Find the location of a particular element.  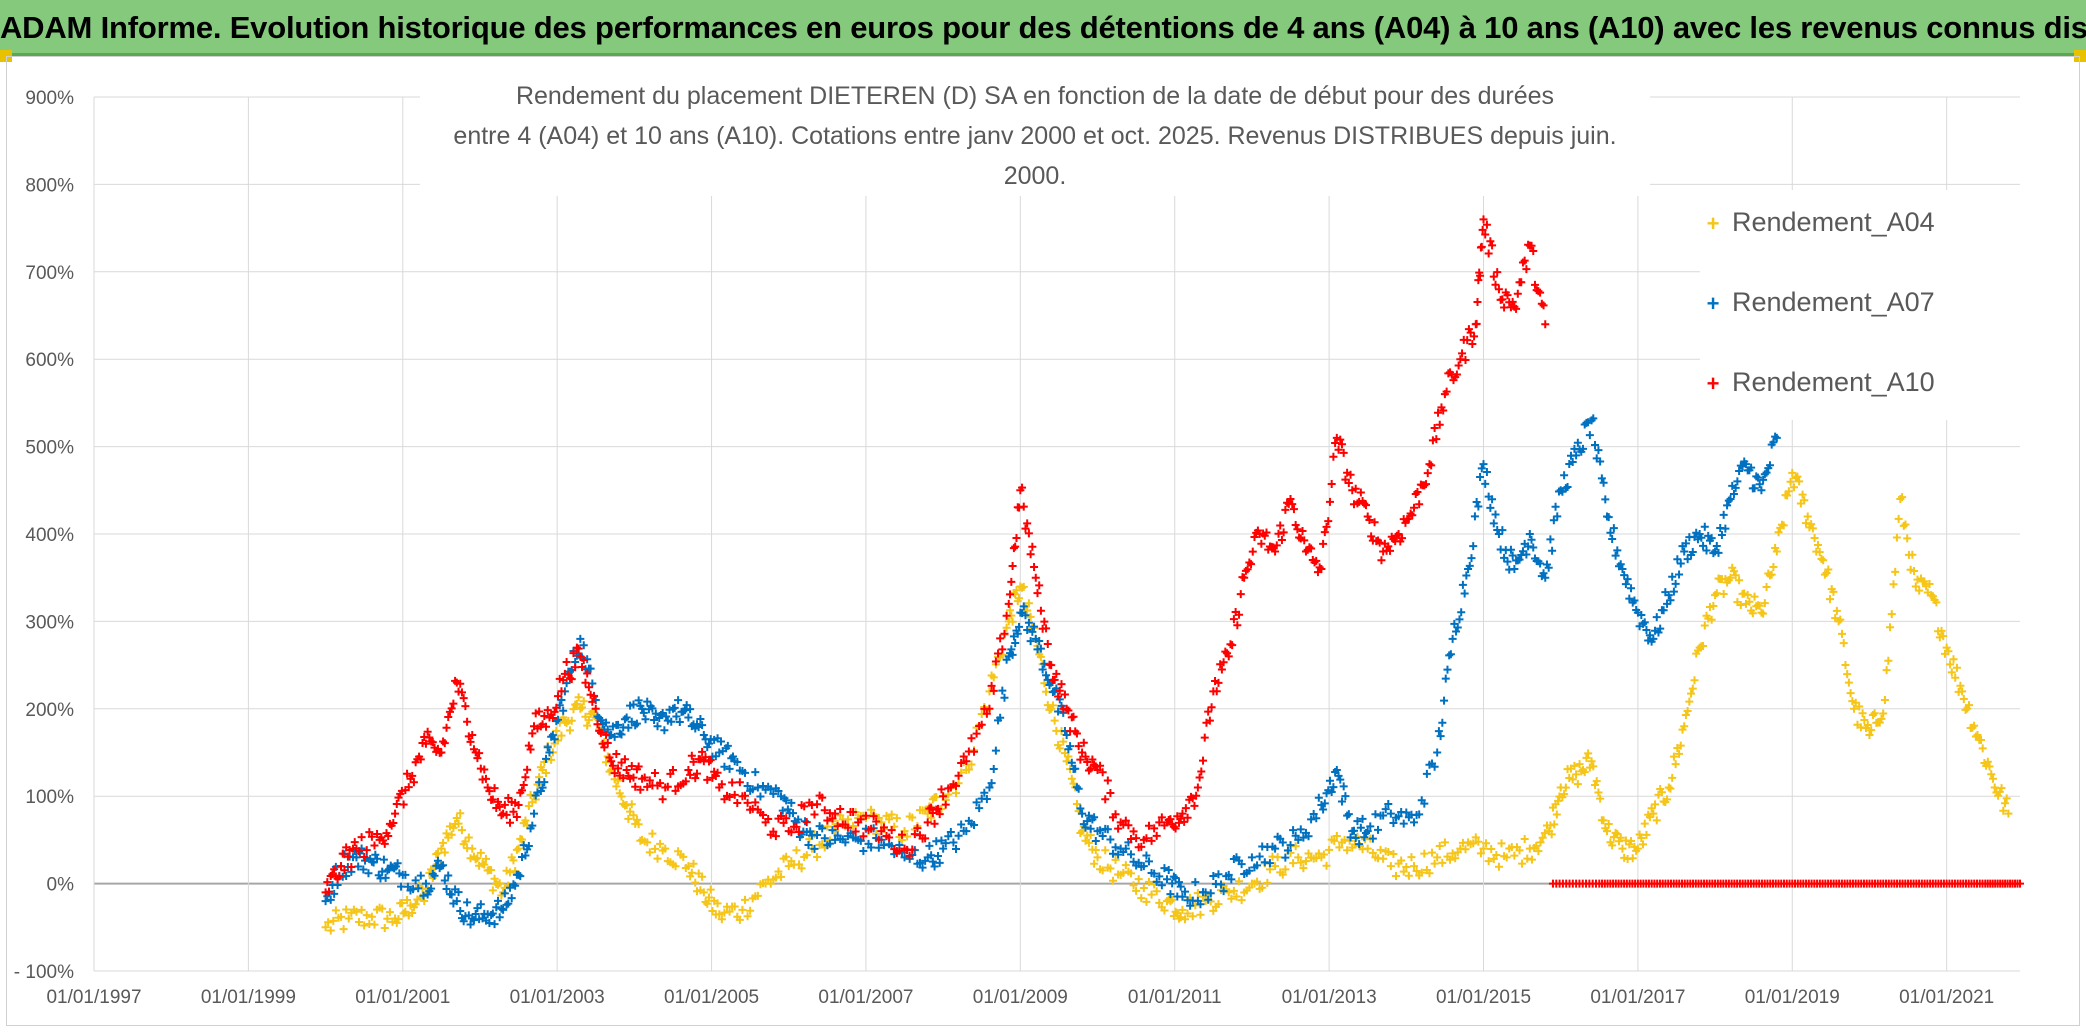

x-tick-label: 01/01/1999 is located at coordinates (248, 997).